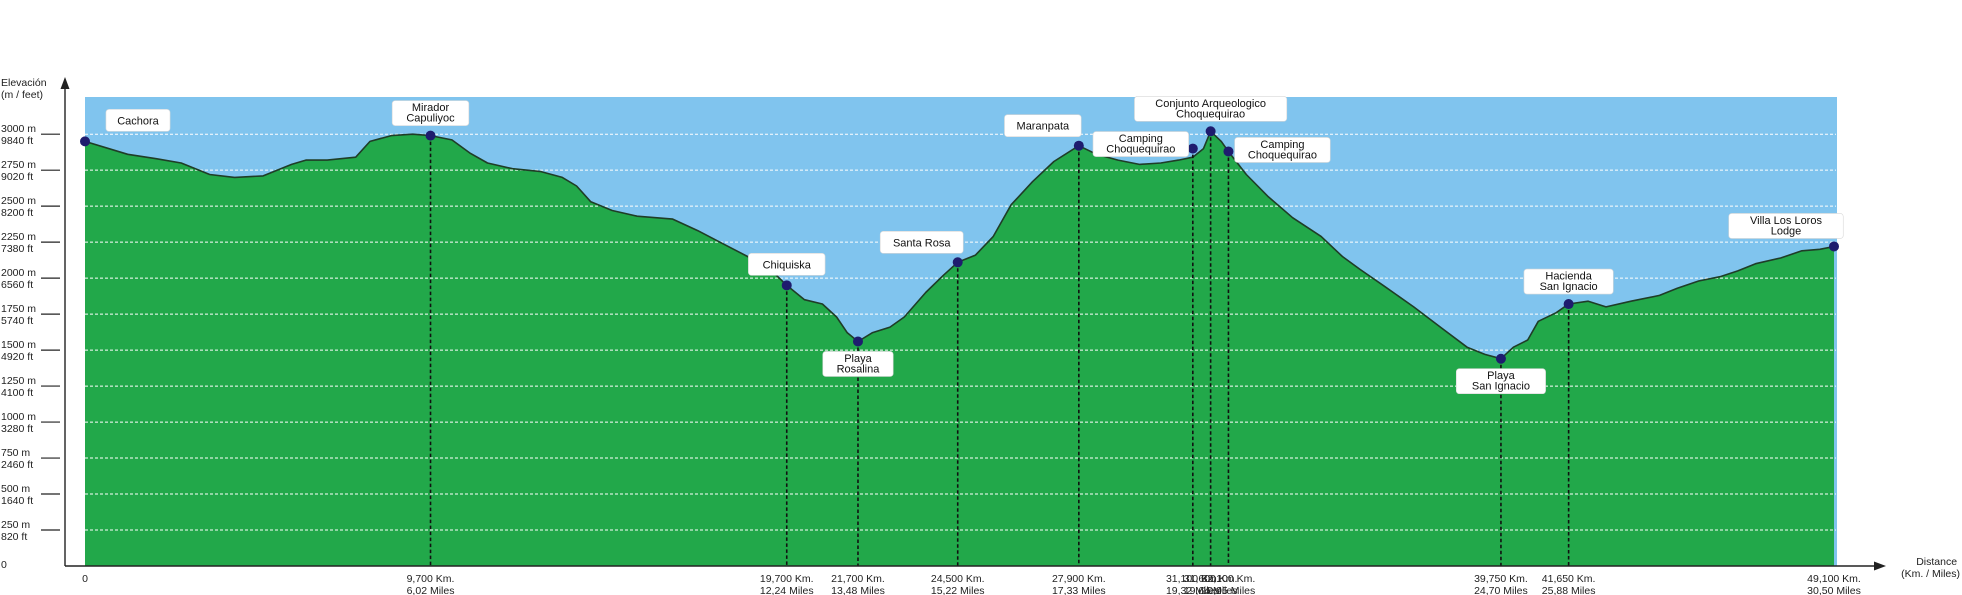 This screenshot has height=595, width=1962. What do you see at coordinates (24, 83) in the screenshot?
I see `y-axis-title-line-1: Elevación` at bounding box center [24, 83].